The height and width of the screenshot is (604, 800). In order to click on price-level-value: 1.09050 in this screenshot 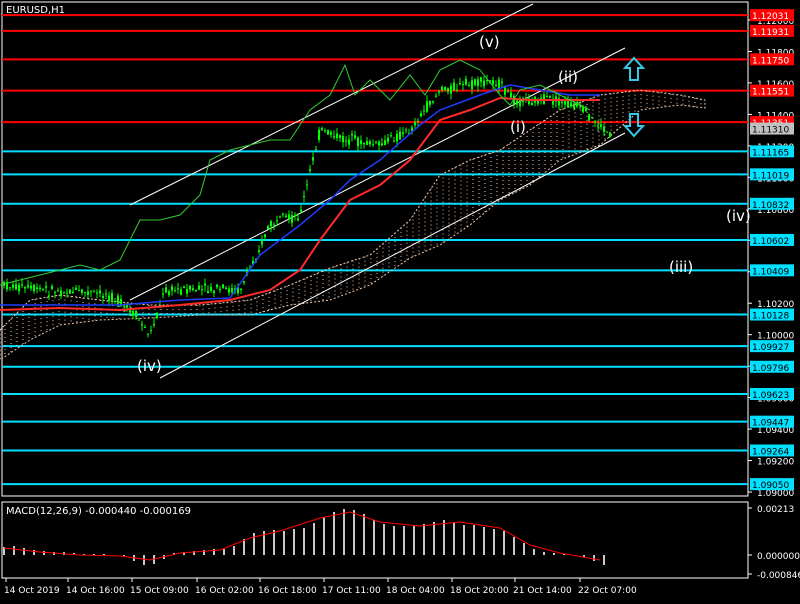, I will do `click(770, 486)`.